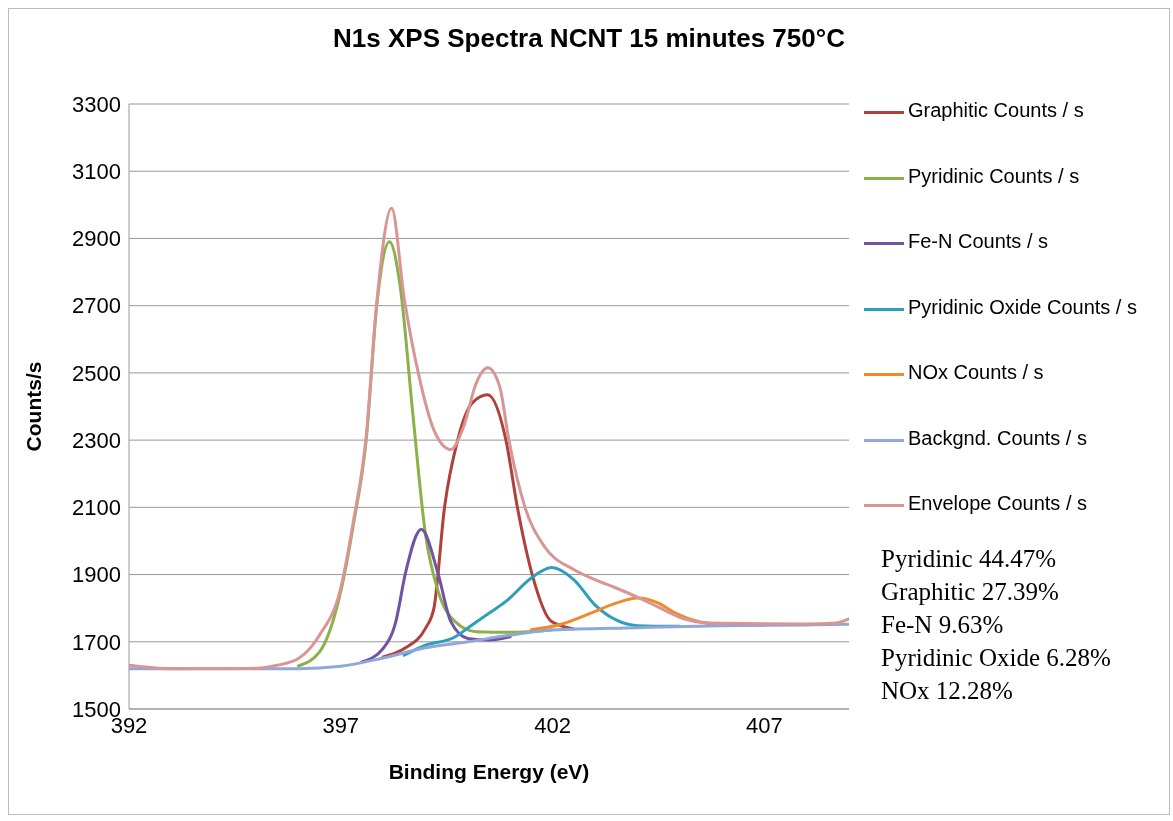  I want to click on x-tick-label: 407, so click(764, 725).